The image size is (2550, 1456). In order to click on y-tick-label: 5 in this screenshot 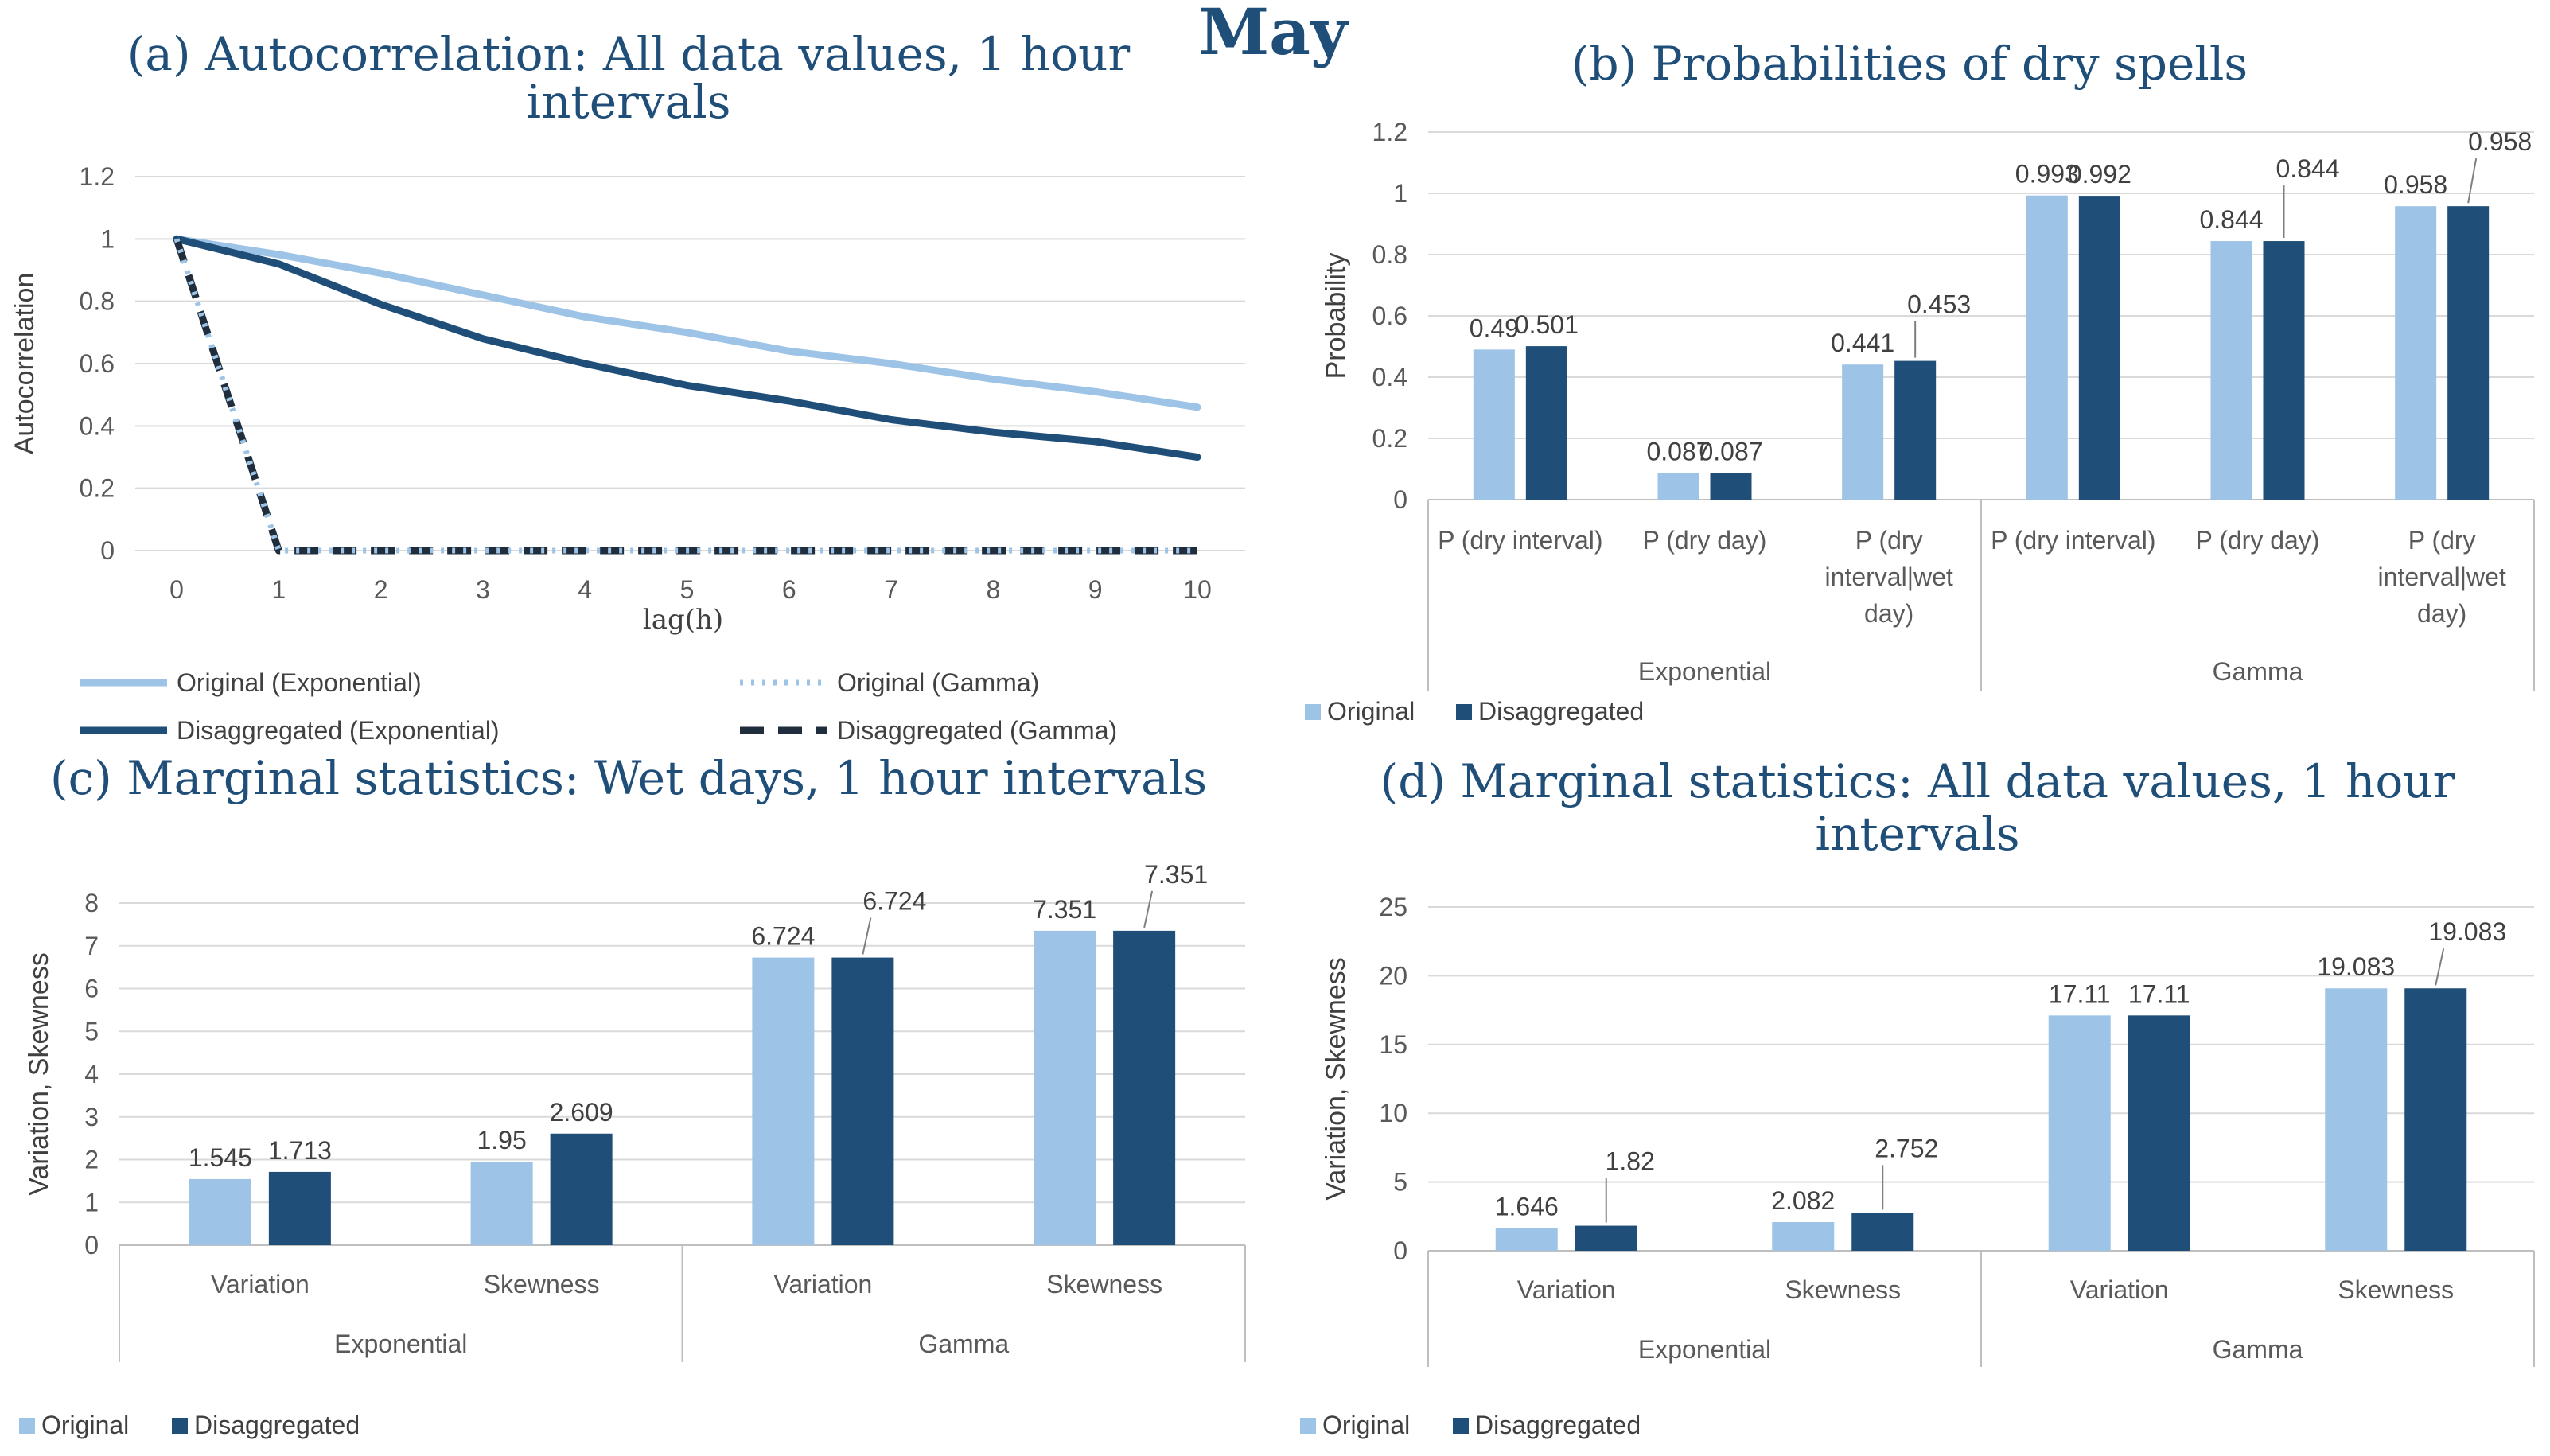, I will do `click(1400, 1182)`.